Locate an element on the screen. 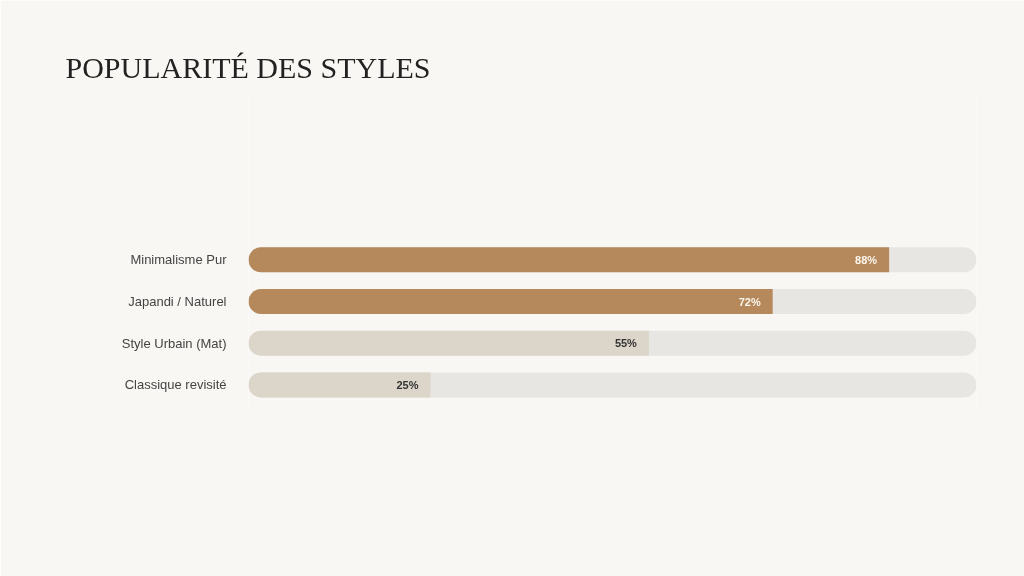 This screenshot has width=1024, height=576. y-tick-label: Style Urbain (Mat) is located at coordinates (174, 343).